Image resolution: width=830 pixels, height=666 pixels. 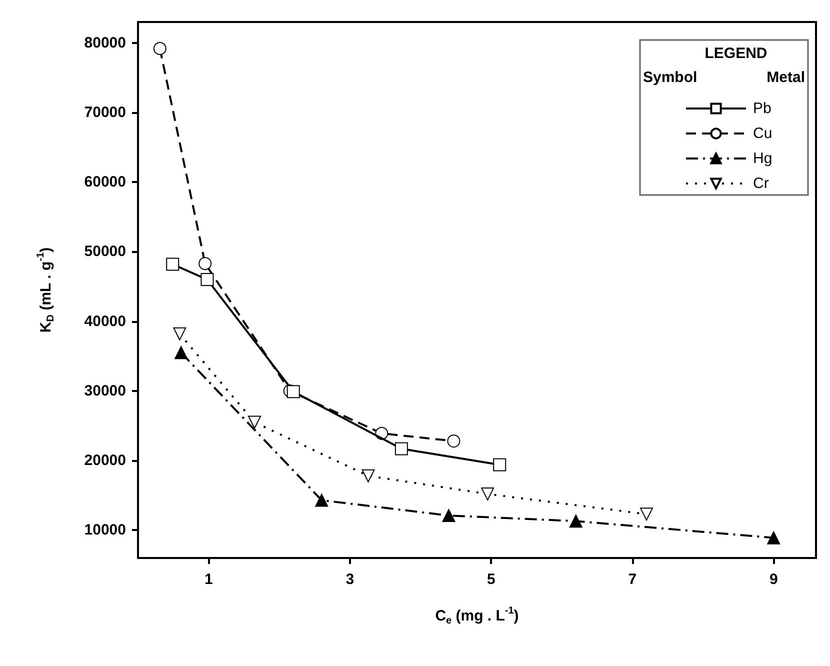 I want to click on x-tick-label: 5, so click(x=491, y=579).